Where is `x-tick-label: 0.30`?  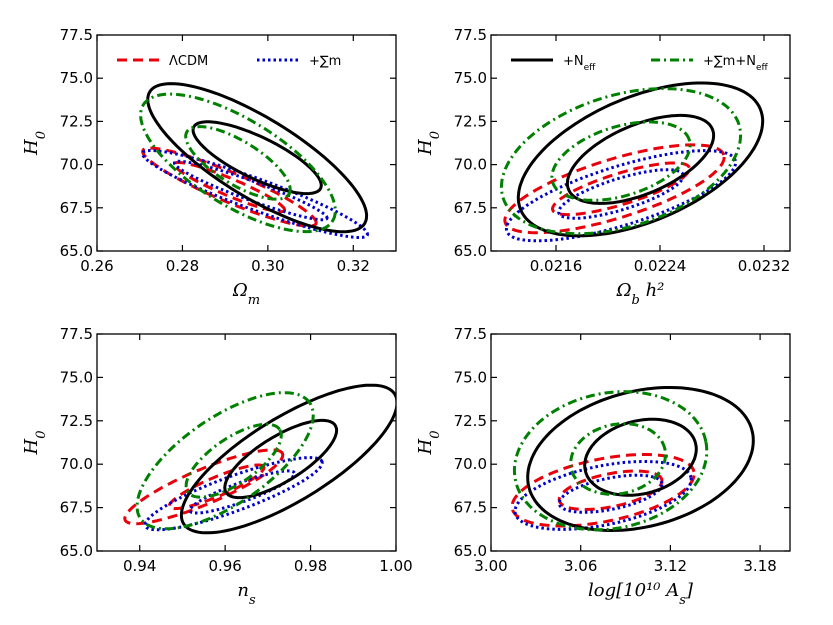 x-tick-label: 0.30 is located at coordinates (267, 266).